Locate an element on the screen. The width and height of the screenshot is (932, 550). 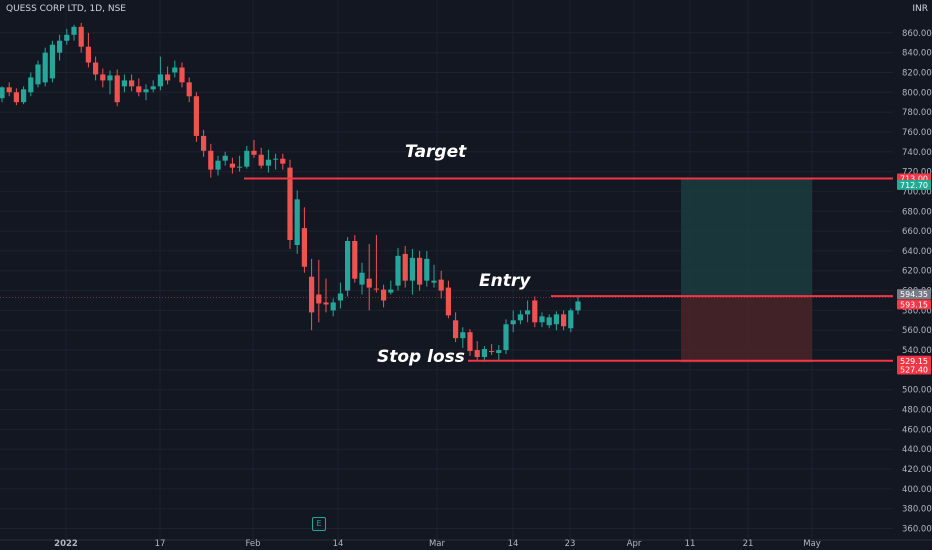
stop-loss-annotation: Stop loss is located at coordinates (421, 357).